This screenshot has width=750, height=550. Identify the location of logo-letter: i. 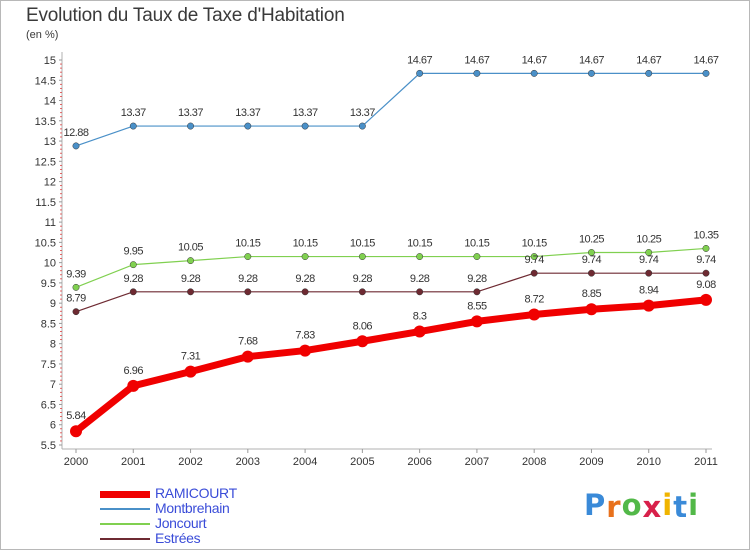
(694, 505).